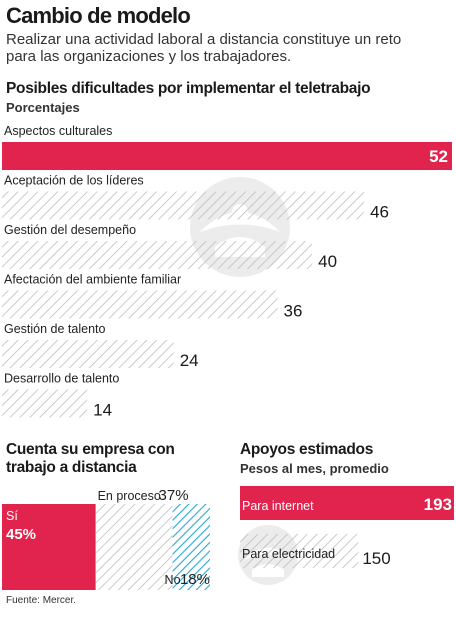  I want to click on chart1-subtitle: Porcentajes, so click(43, 107).